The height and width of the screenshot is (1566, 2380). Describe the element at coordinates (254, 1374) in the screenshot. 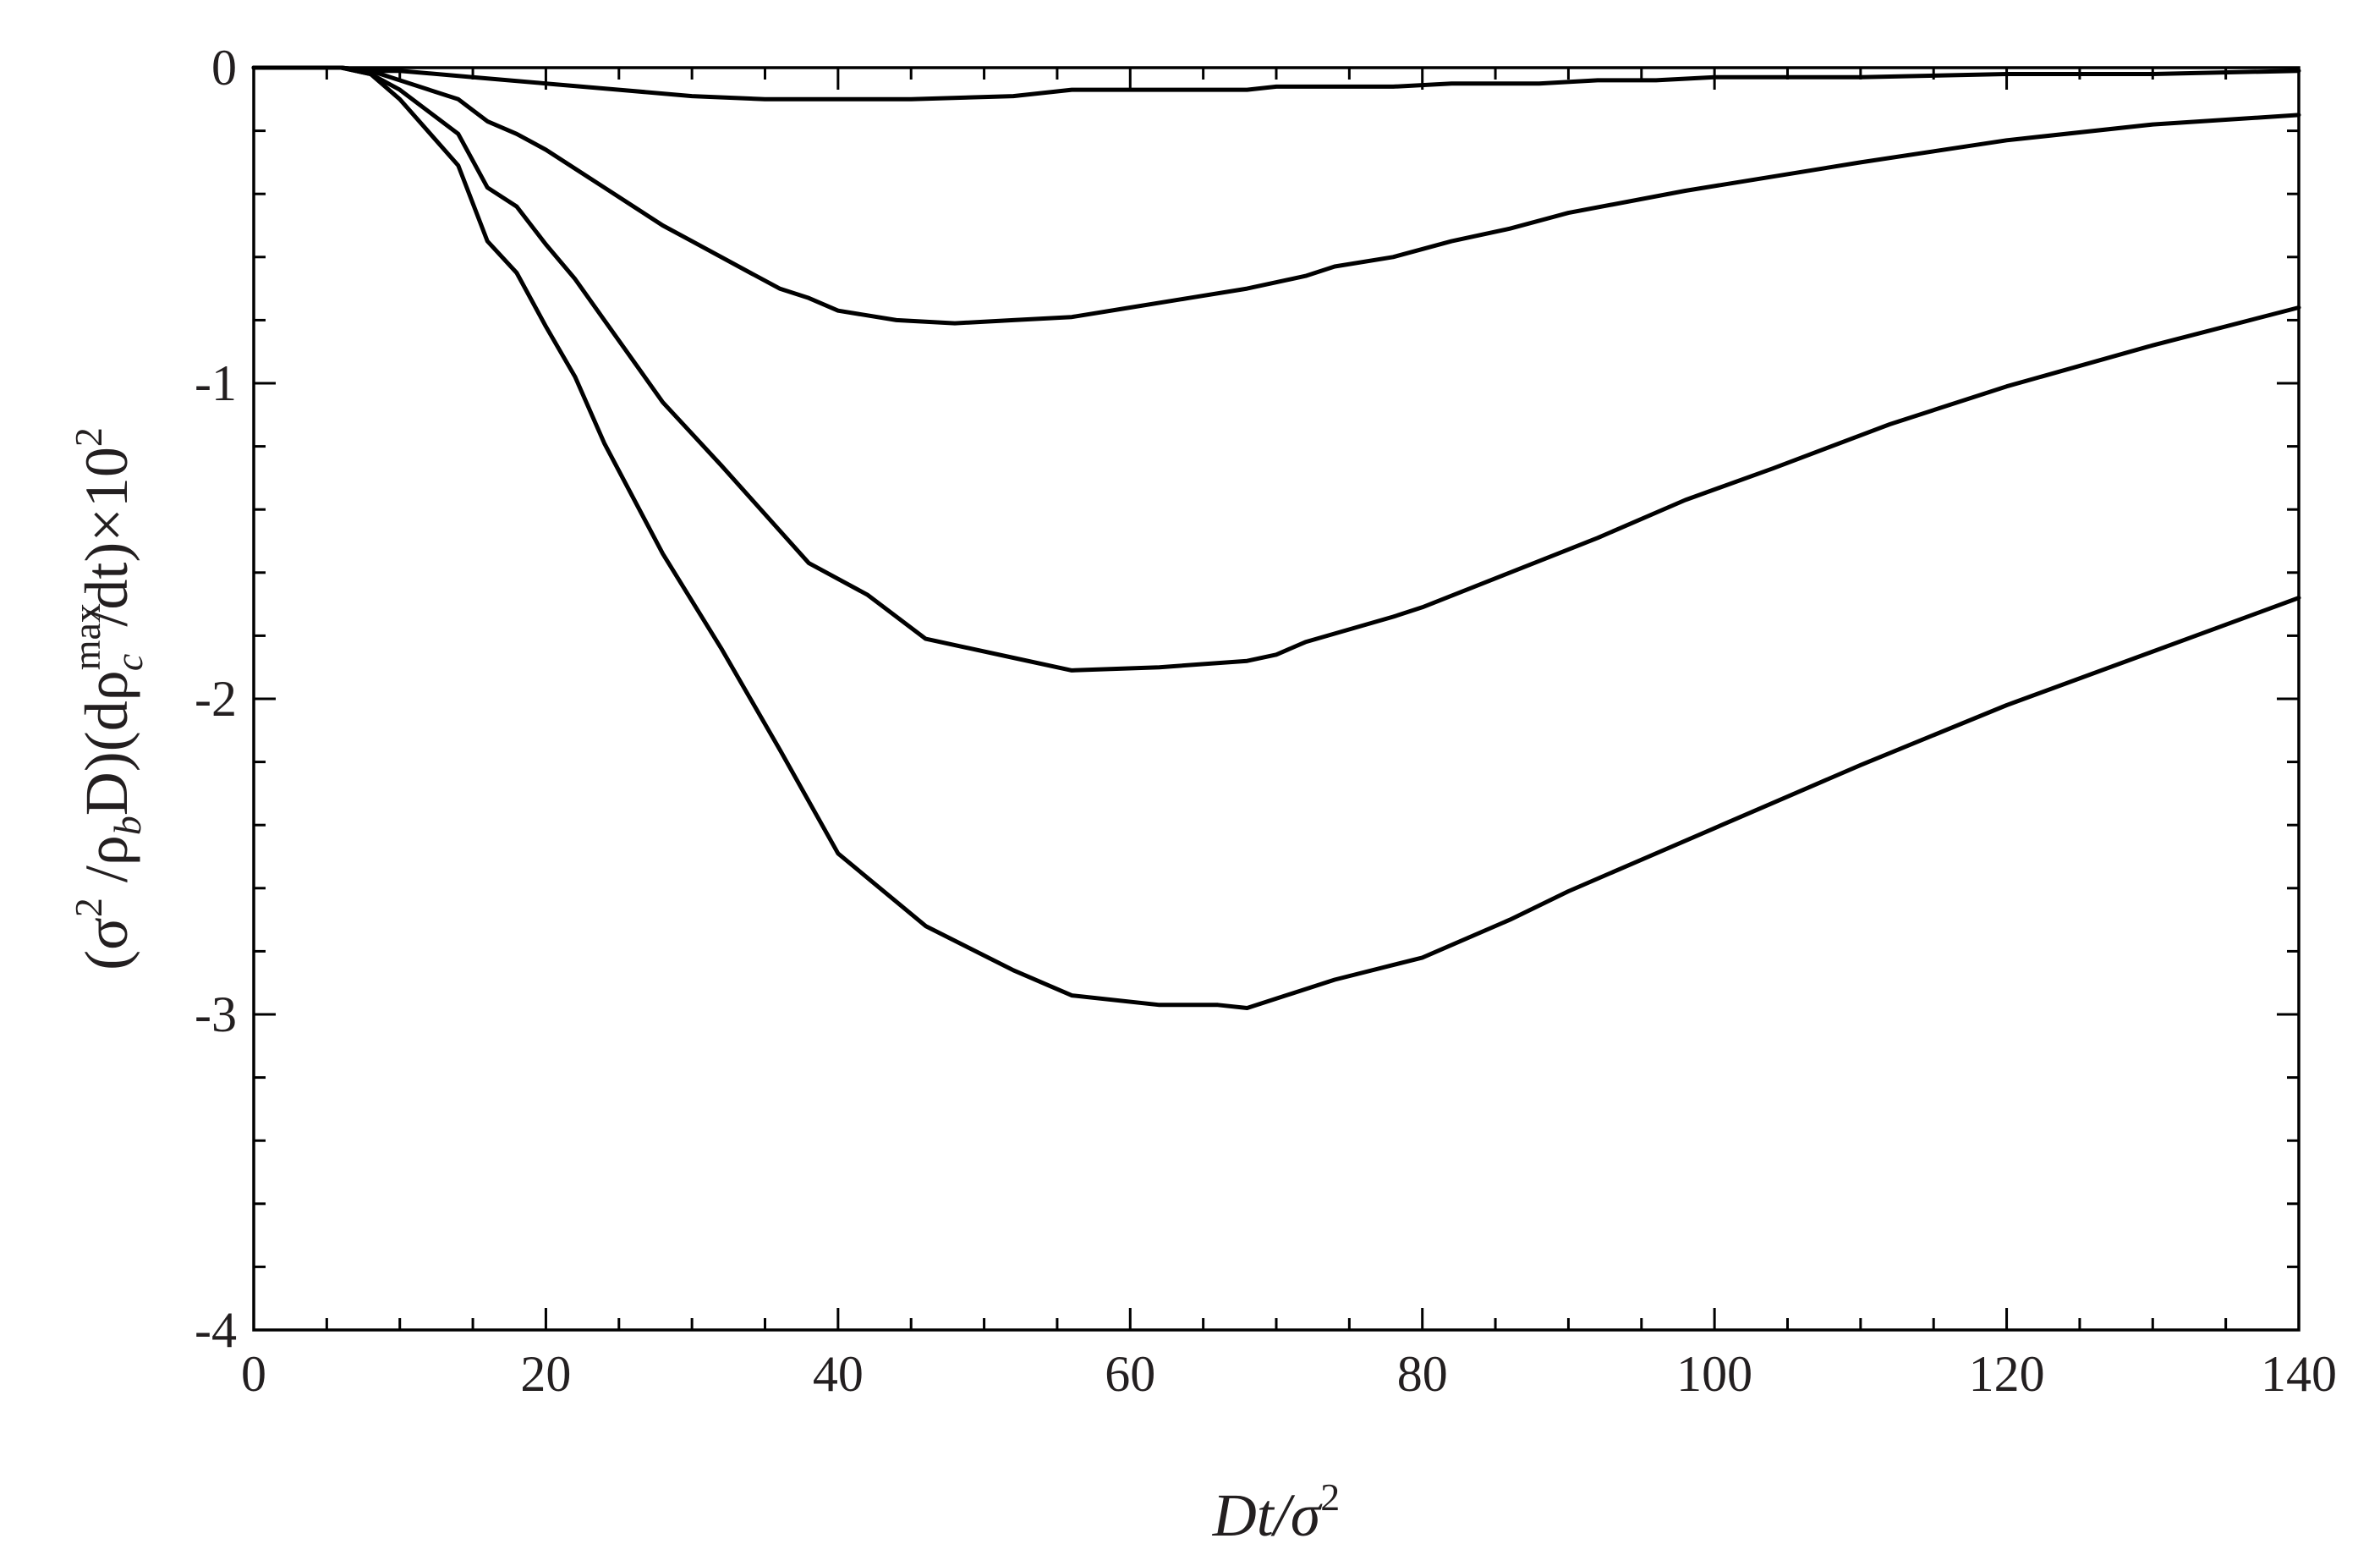

I see `x-tick-label: 0` at that location.